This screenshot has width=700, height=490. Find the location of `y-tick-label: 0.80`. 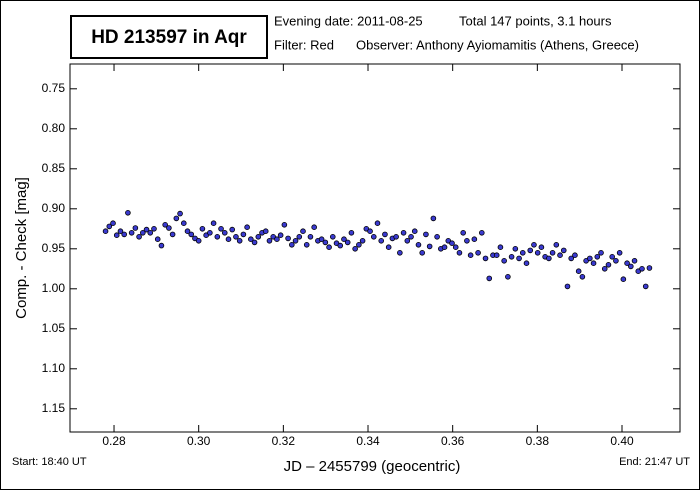

y-tick-label: 0.80 is located at coordinates (54, 128).